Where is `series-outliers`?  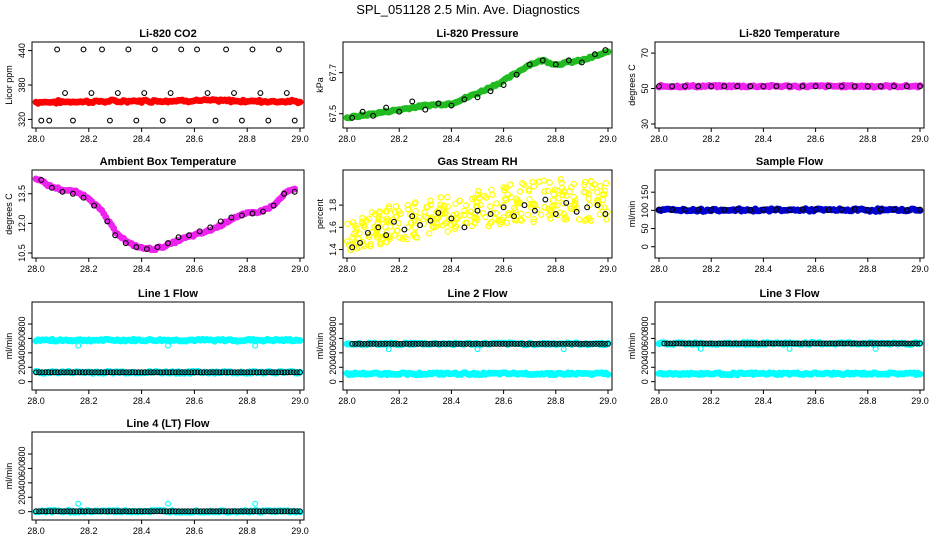
series-outliers is located at coordinates (167, 503).